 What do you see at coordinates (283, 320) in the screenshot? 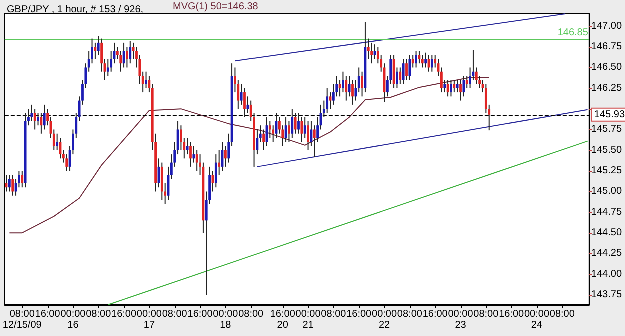
I see `x-tick-label: 16:00 20` at bounding box center [283, 320].